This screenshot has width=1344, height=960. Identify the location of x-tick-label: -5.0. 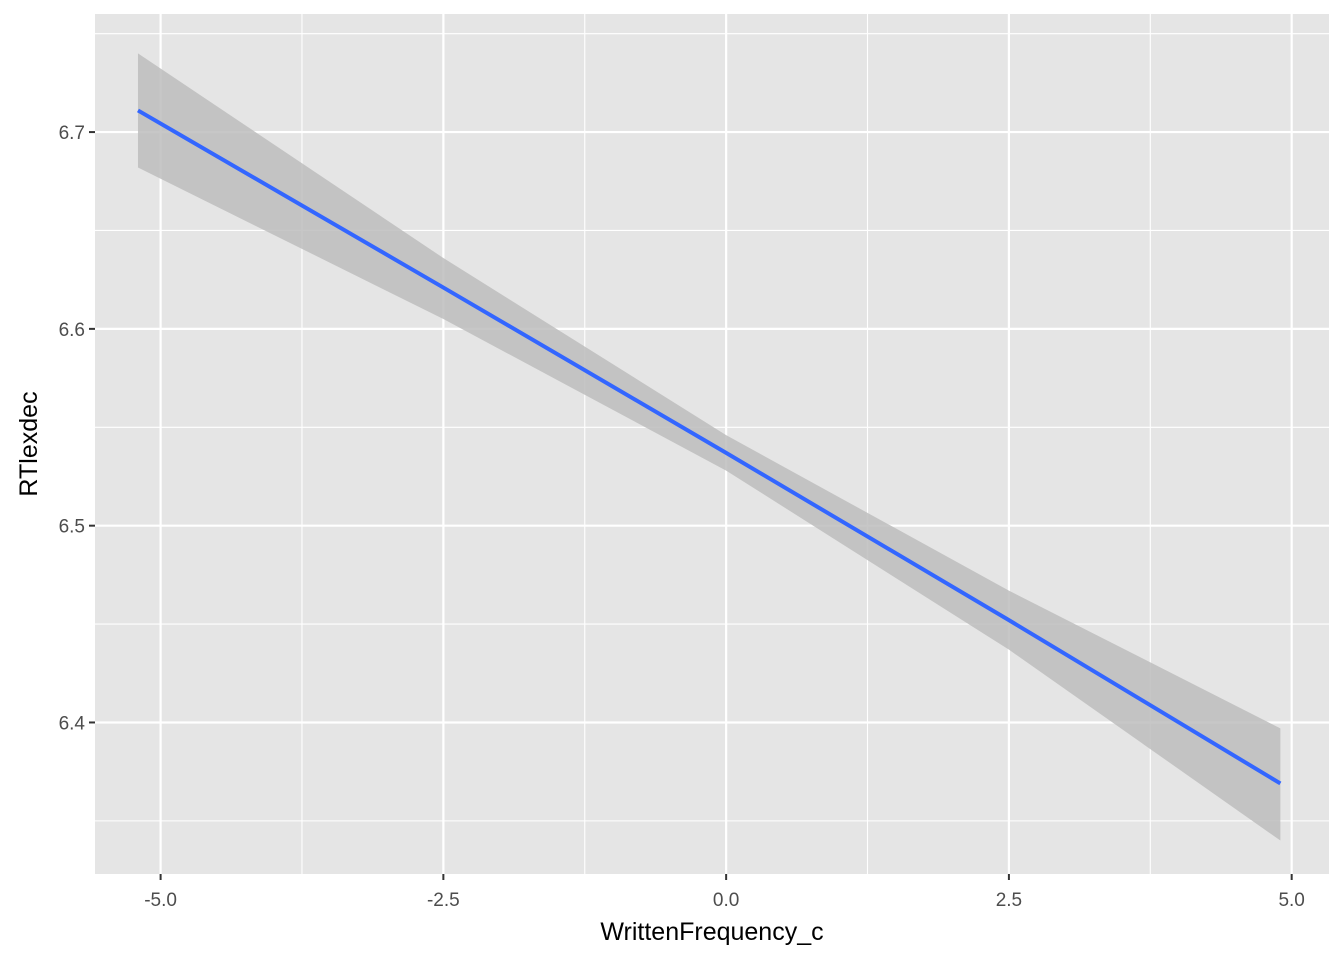
(160, 900).